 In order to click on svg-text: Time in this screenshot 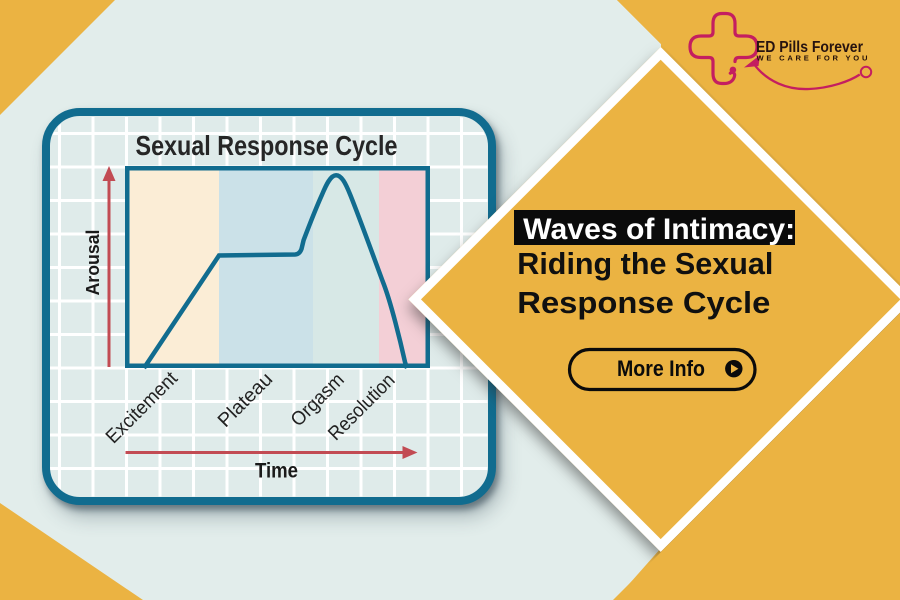, I will do `click(276, 471)`.